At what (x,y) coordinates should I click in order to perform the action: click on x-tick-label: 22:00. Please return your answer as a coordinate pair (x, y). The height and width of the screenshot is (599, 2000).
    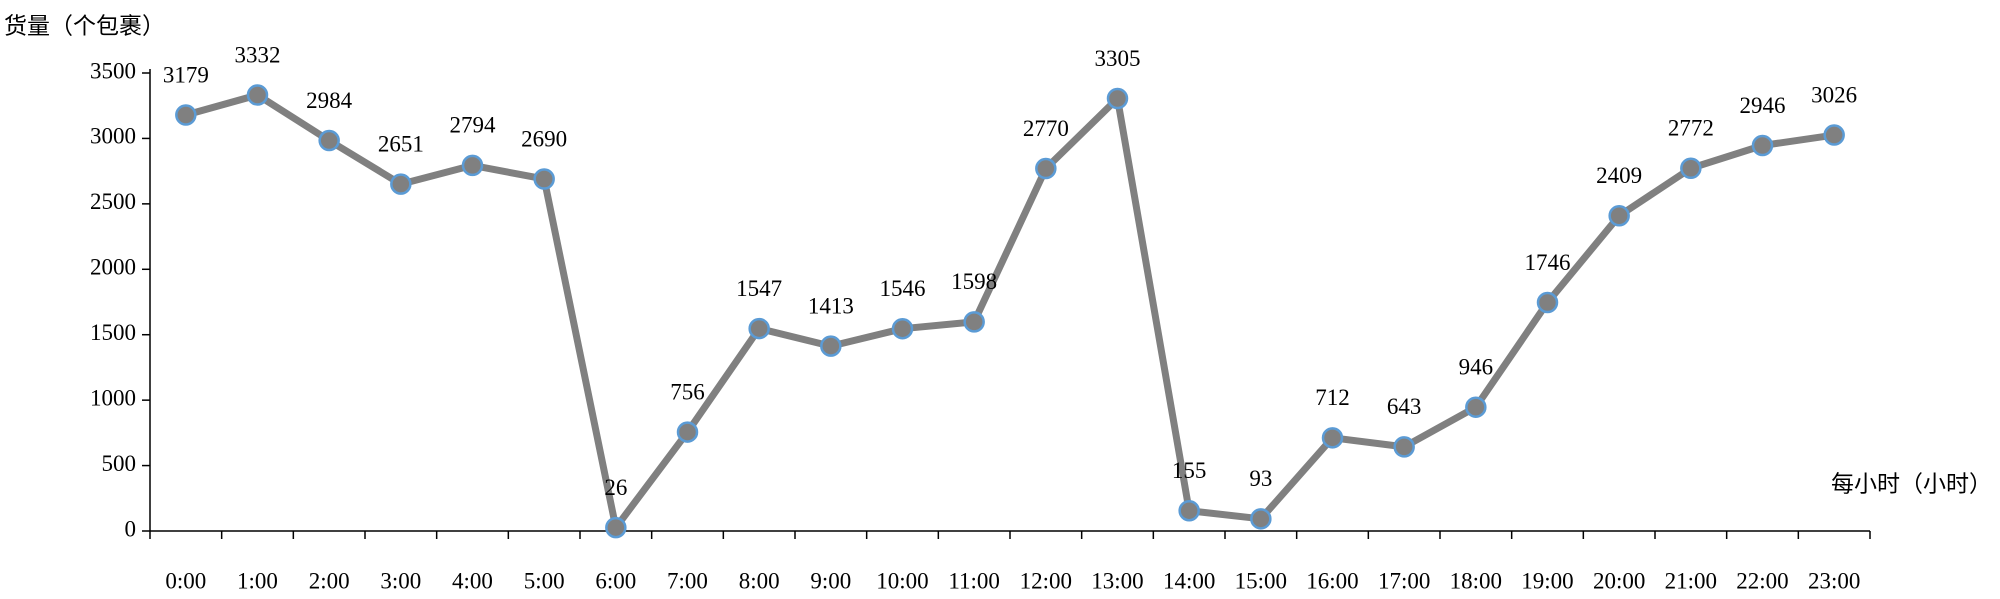
    Looking at the image, I should click on (1762, 580).